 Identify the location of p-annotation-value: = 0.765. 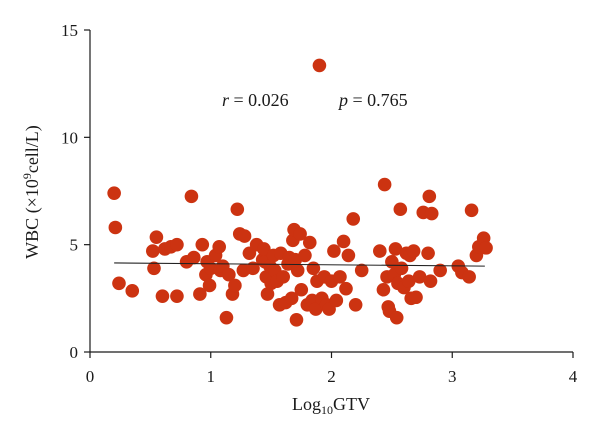
(378, 100).